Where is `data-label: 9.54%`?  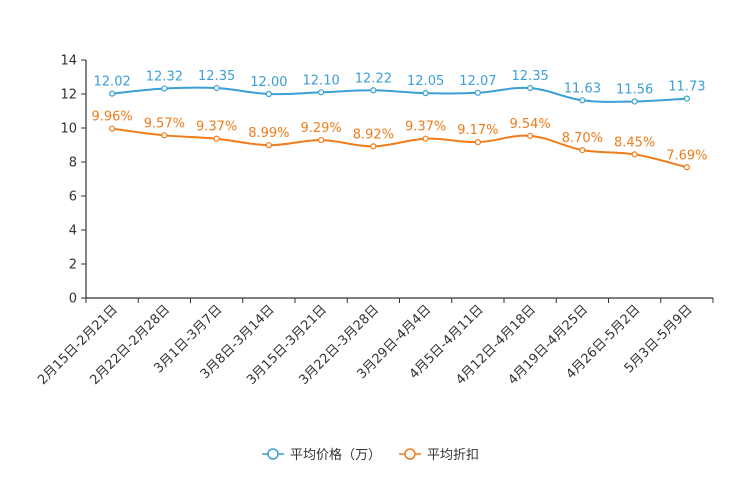 data-label: 9.54% is located at coordinates (529, 124).